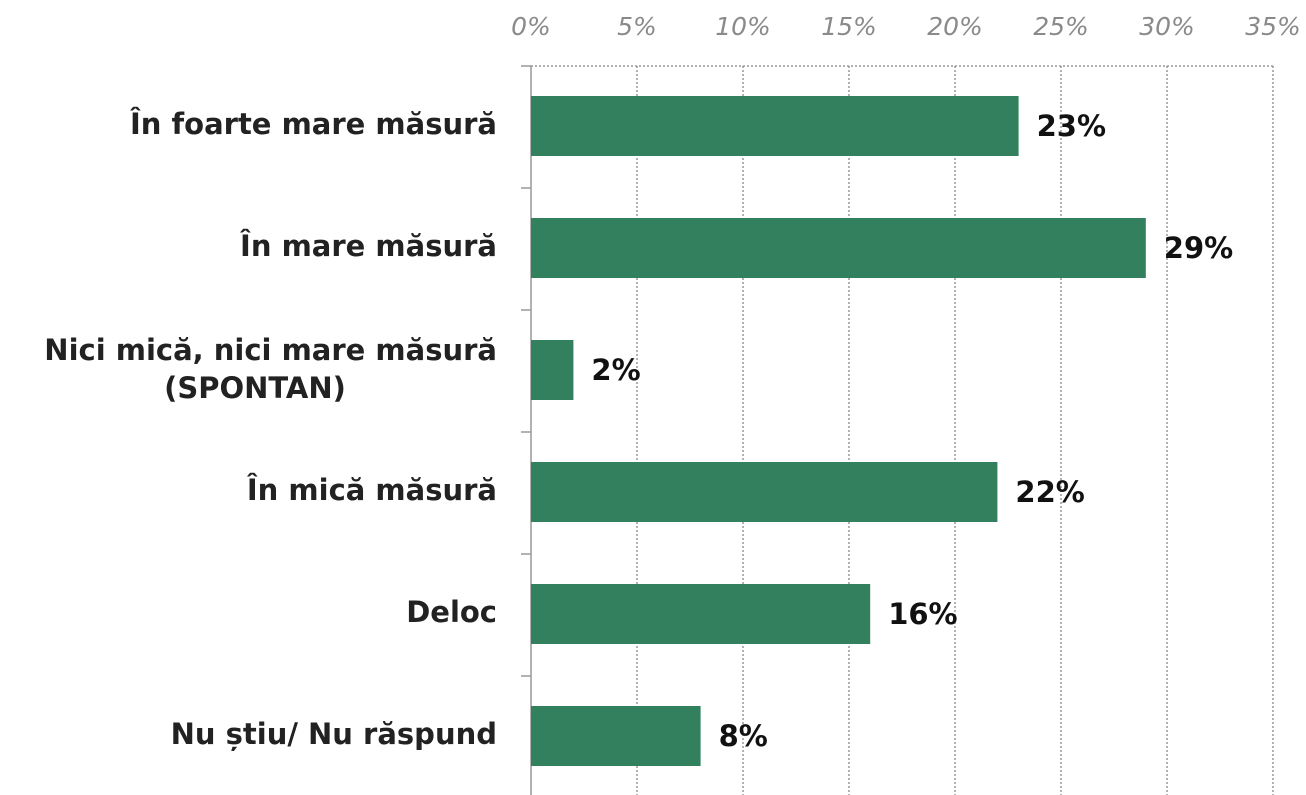 Image resolution: width=1306 pixels, height=795 pixels. I want to click on x-tick-label: 0%, so click(531, 26).